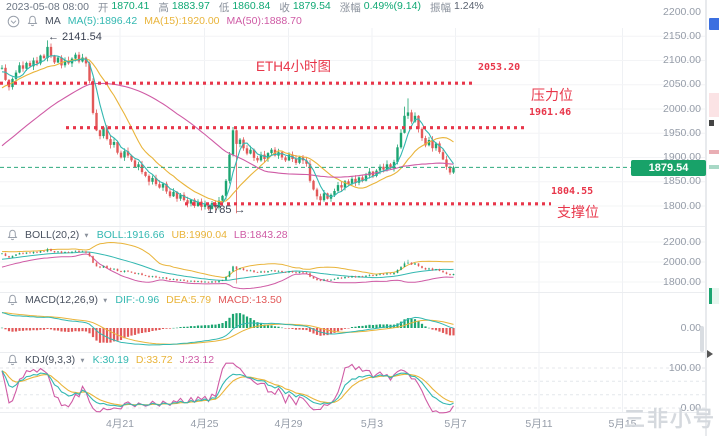  I want to click on kdj-indicator-row: KDJ(9,3,3) ▼ K:30.19 D:33.72 J:23.12, so click(110, 360).